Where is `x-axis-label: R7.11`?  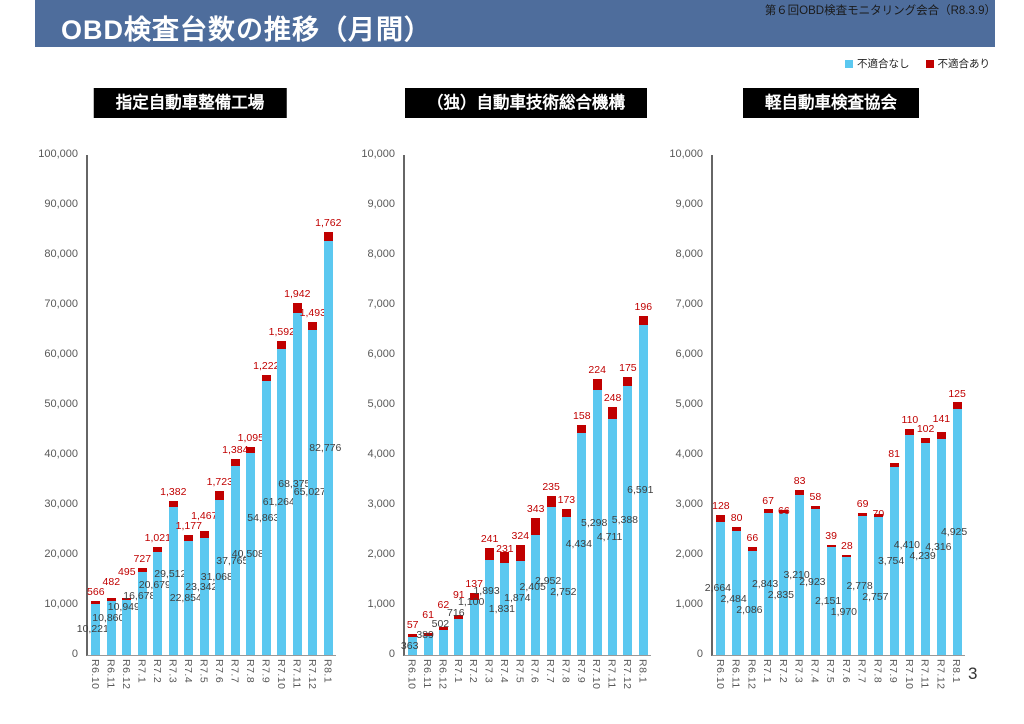
x-axis-label: R7.11 is located at coordinates (296, 674).